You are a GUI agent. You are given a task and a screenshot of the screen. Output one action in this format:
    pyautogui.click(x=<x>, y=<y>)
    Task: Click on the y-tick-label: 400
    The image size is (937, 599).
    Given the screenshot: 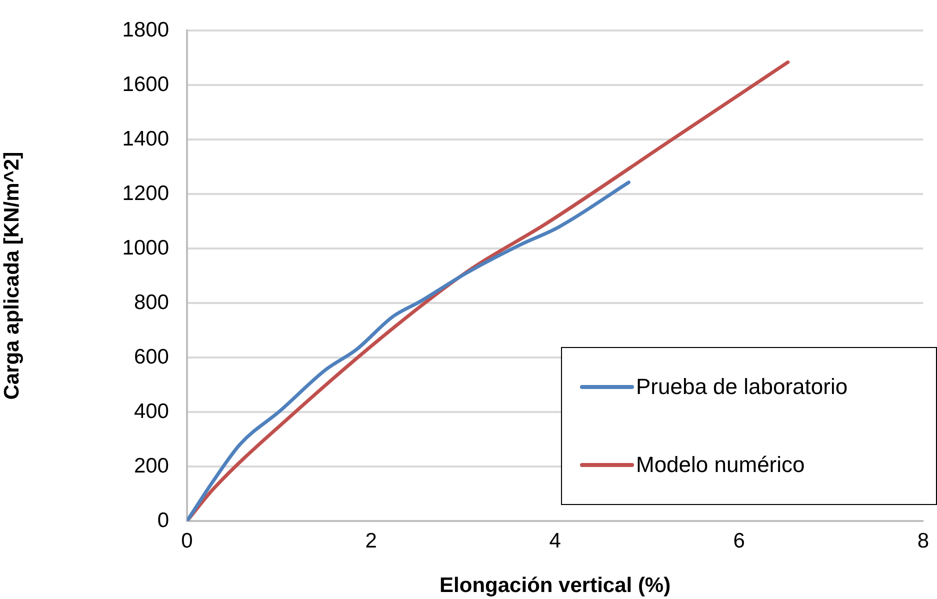 What is the action you would take?
    pyautogui.click(x=151, y=411)
    